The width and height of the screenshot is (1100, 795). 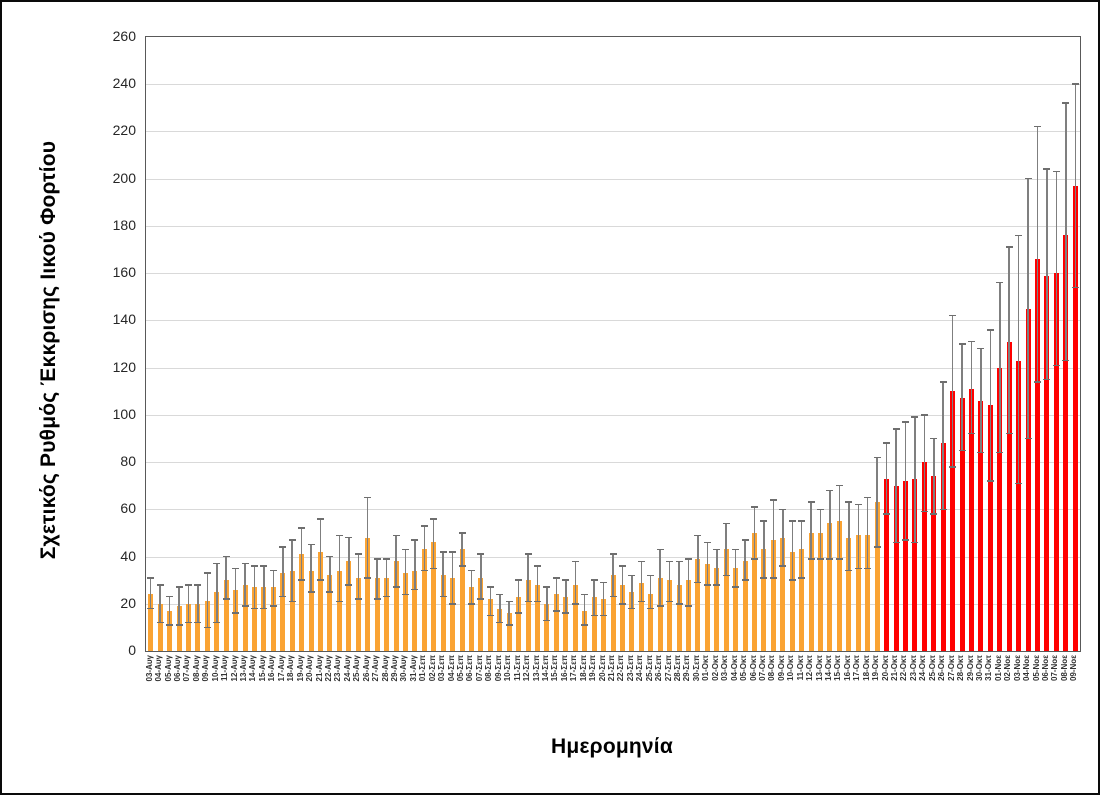 I want to click on y-tick-label: 40, so click(x=128, y=555).